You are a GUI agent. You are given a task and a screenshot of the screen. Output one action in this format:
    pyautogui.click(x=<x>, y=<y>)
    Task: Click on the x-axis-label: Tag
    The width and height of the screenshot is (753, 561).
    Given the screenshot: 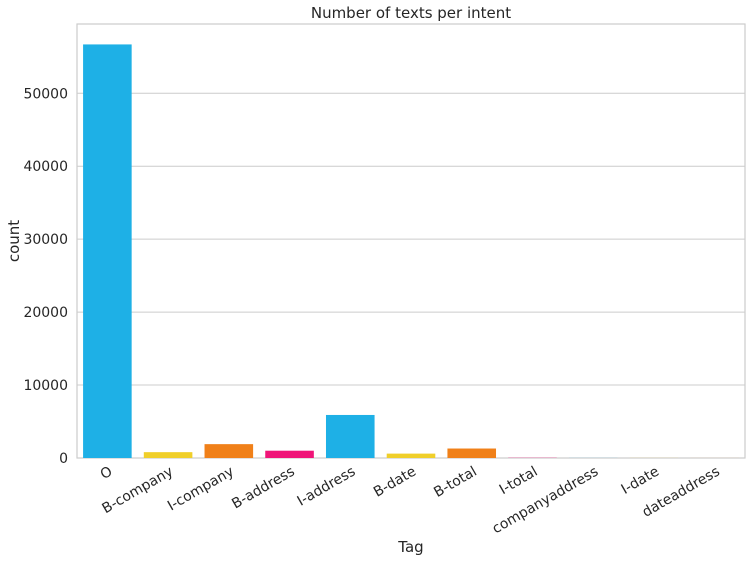 What is the action you would take?
    pyautogui.click(x=410, y=547)
    